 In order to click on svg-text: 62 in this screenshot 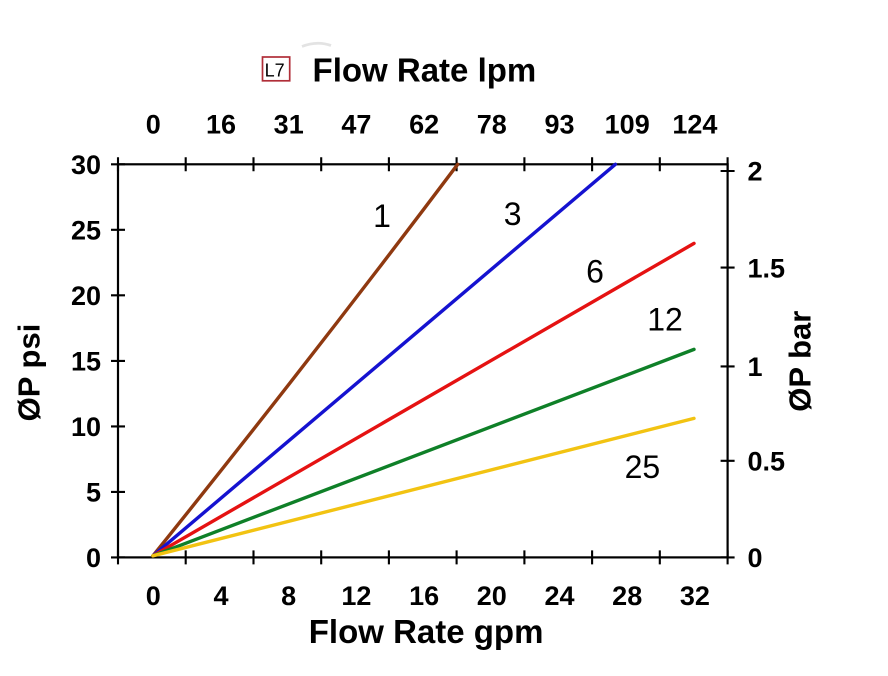, I will do `click(424, 124)`.